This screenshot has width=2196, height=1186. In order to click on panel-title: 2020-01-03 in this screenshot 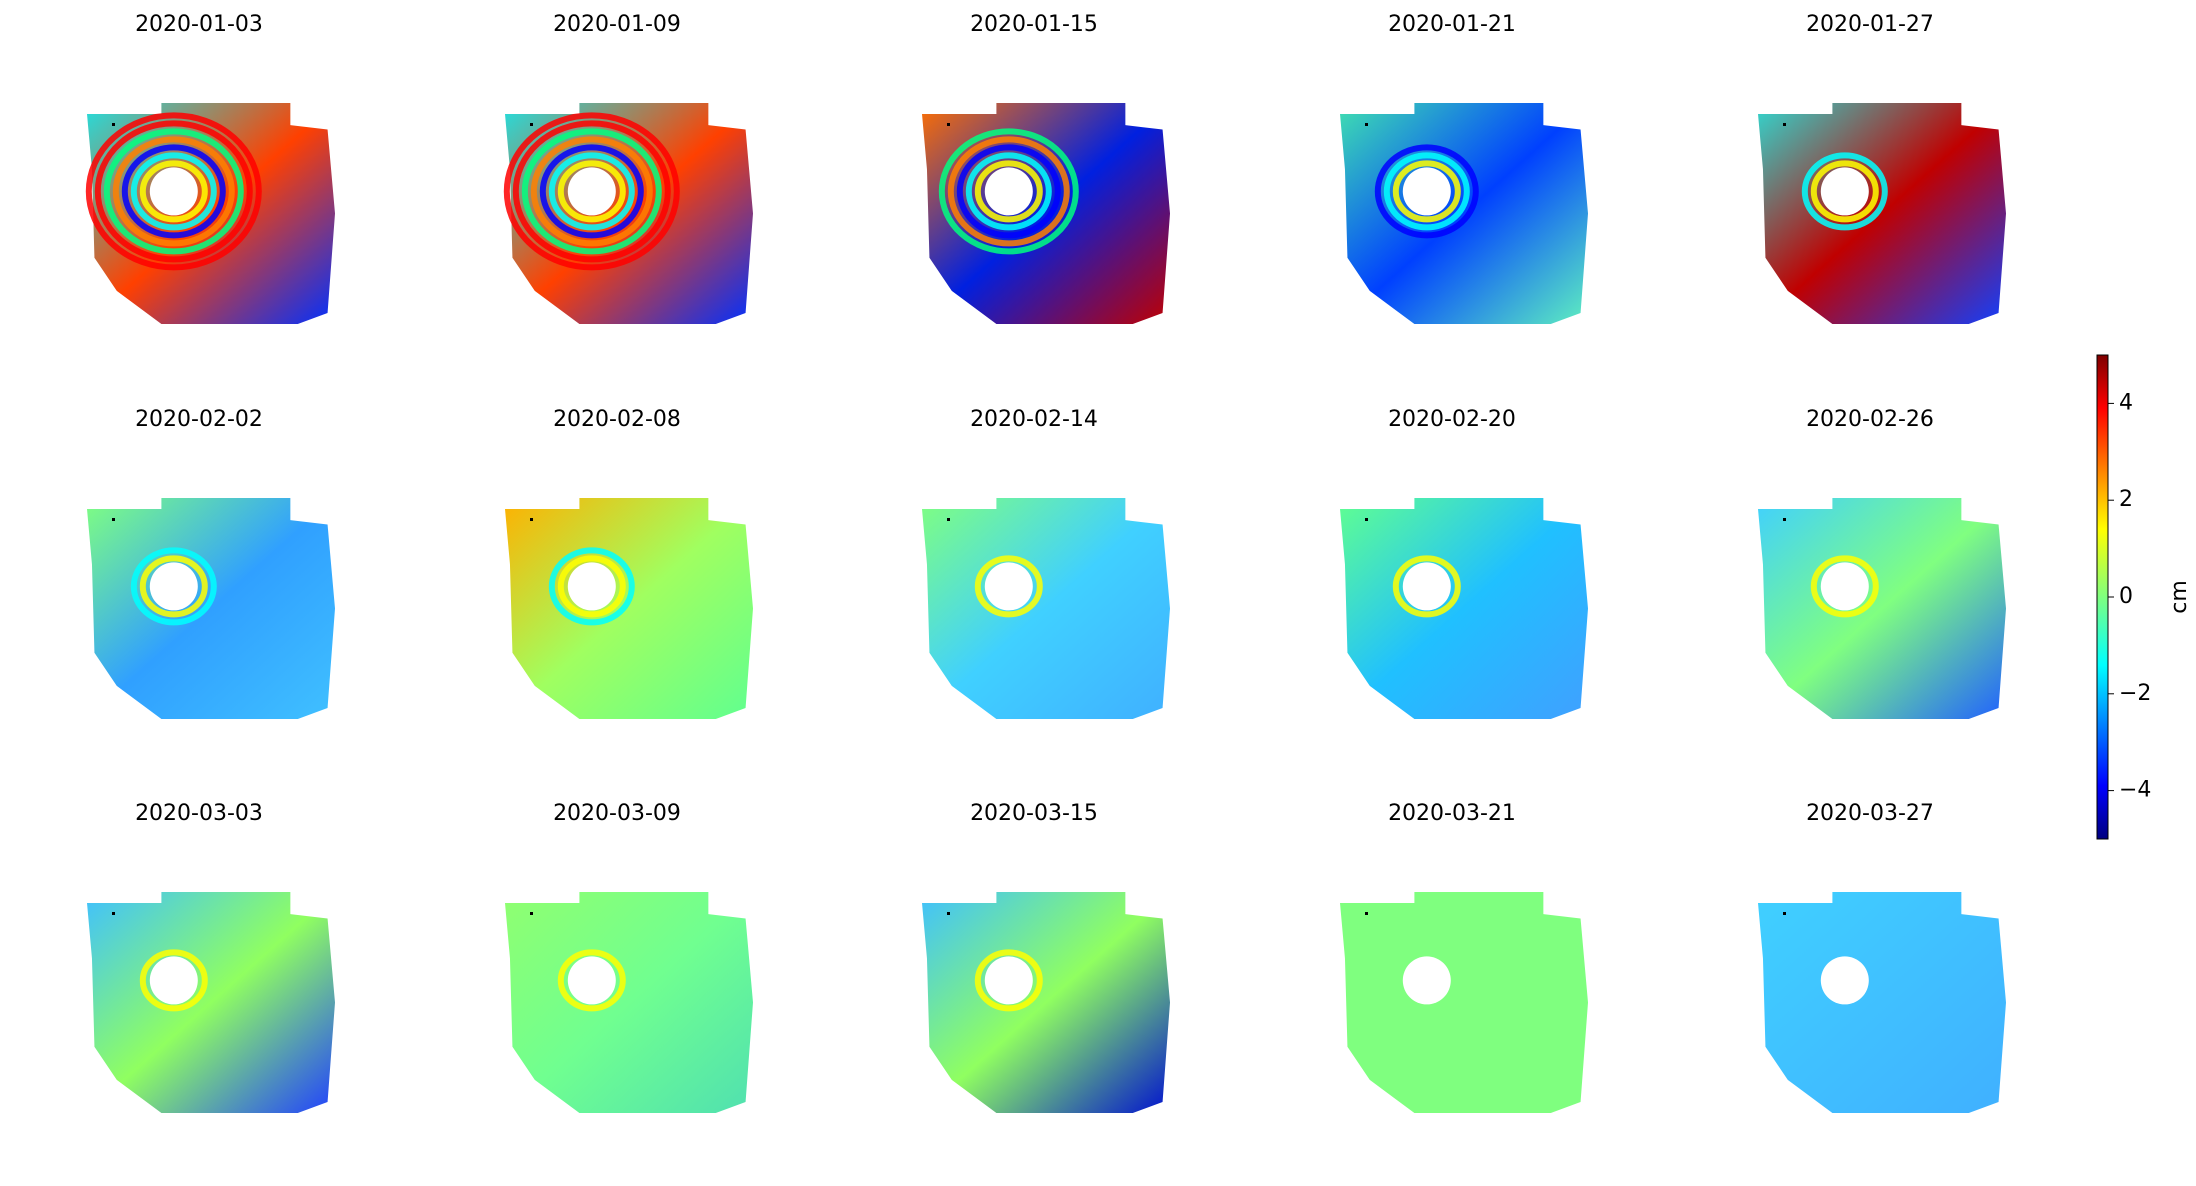, I will do `click(199, 24)`.